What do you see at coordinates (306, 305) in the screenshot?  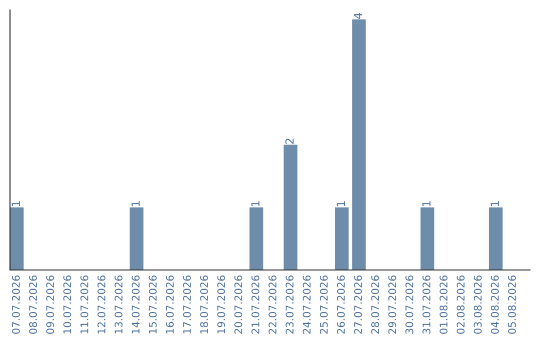 I see `x-tick-label: 24.07.2026` at bounding box center [306, 305].